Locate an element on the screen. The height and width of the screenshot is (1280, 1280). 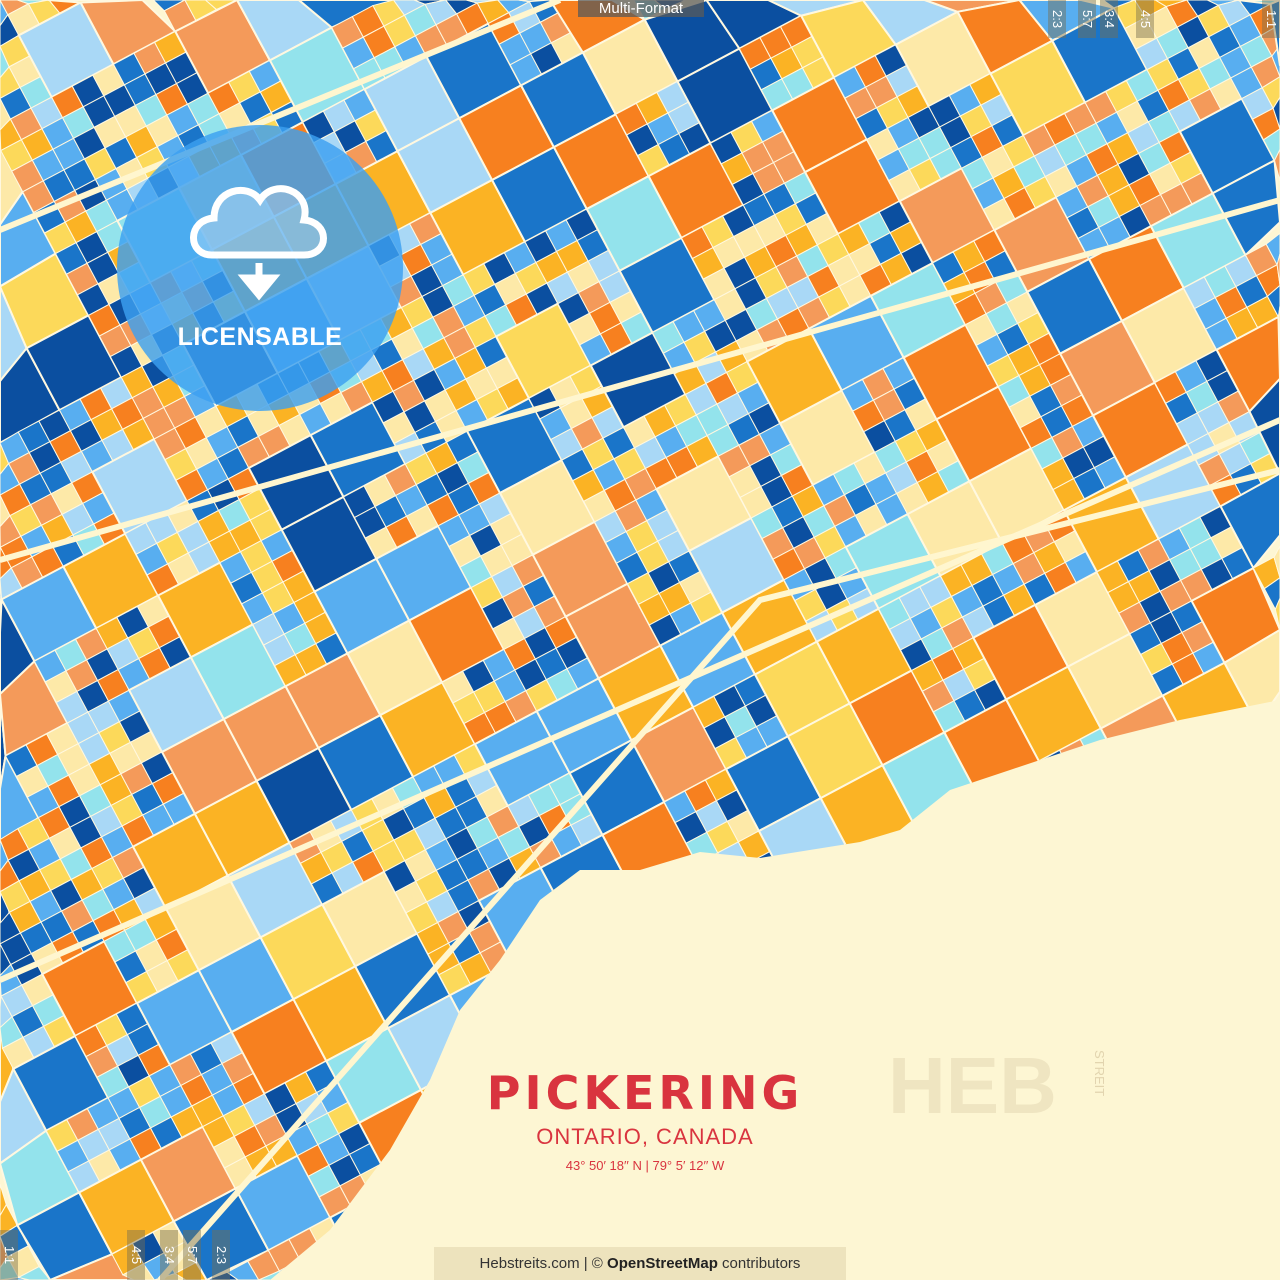
ratio-guide-top: 4:5 is located at coordinates (1145, 19).